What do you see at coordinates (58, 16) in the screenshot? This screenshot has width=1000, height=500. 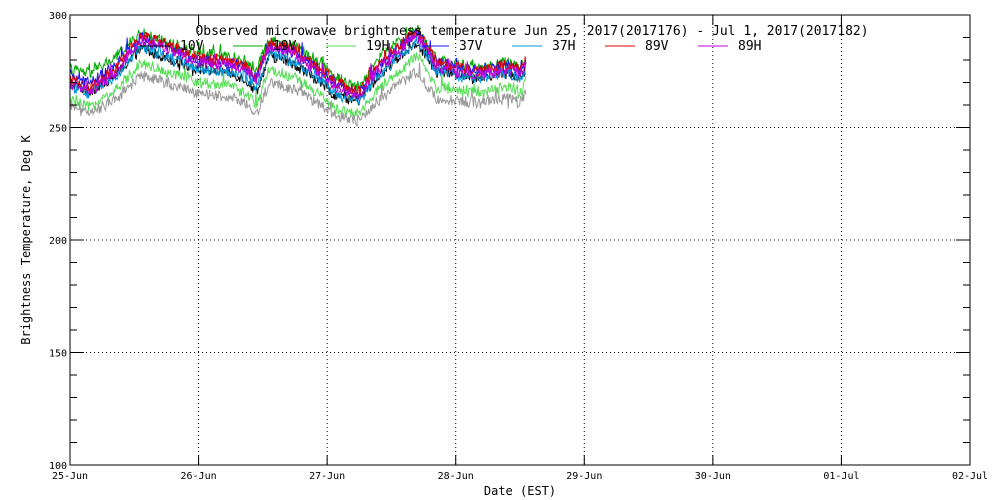 I see `y-tick-label: 300` at bounding box center [58, 16].